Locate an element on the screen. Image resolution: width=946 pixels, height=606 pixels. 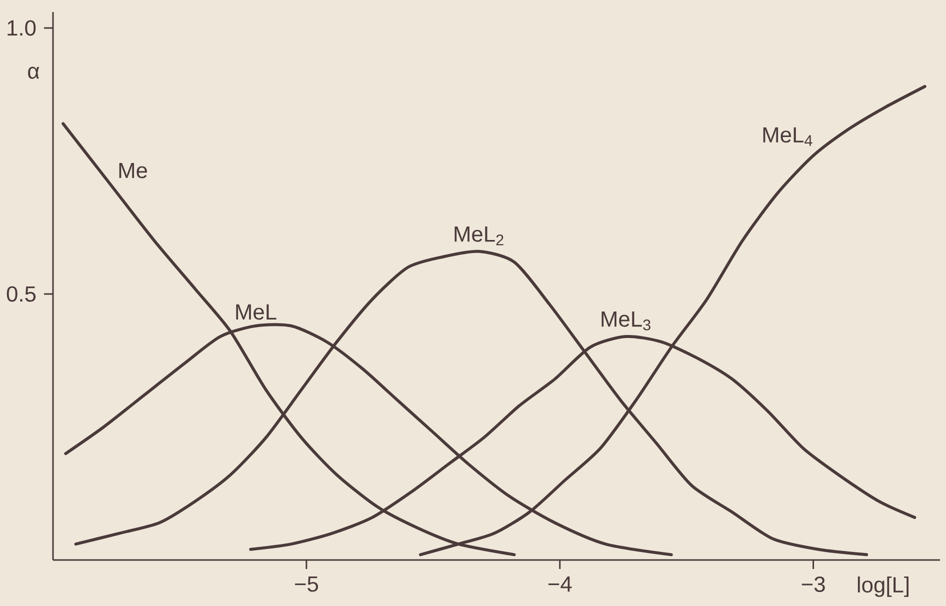
y-tick-label: 0.5 is located at coordinates (21, 294).